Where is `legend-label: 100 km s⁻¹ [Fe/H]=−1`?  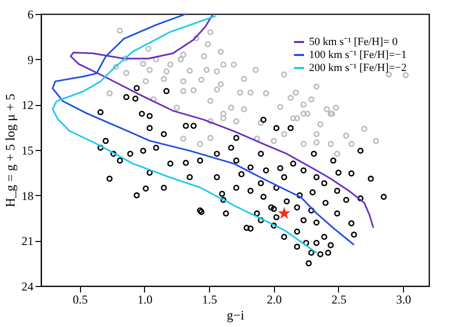
legend-label: 100 km s⁻¹ [Fe/H]=−1 is located at coordinates (358, 55).